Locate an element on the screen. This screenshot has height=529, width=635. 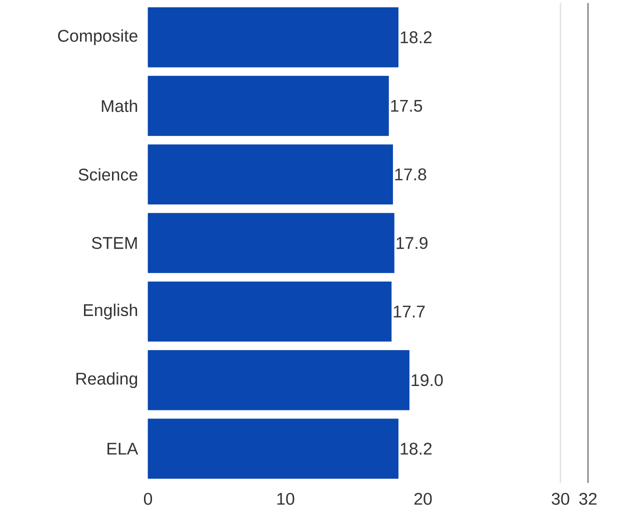
data-label: 17.8 is located at coordinates (410, 174).